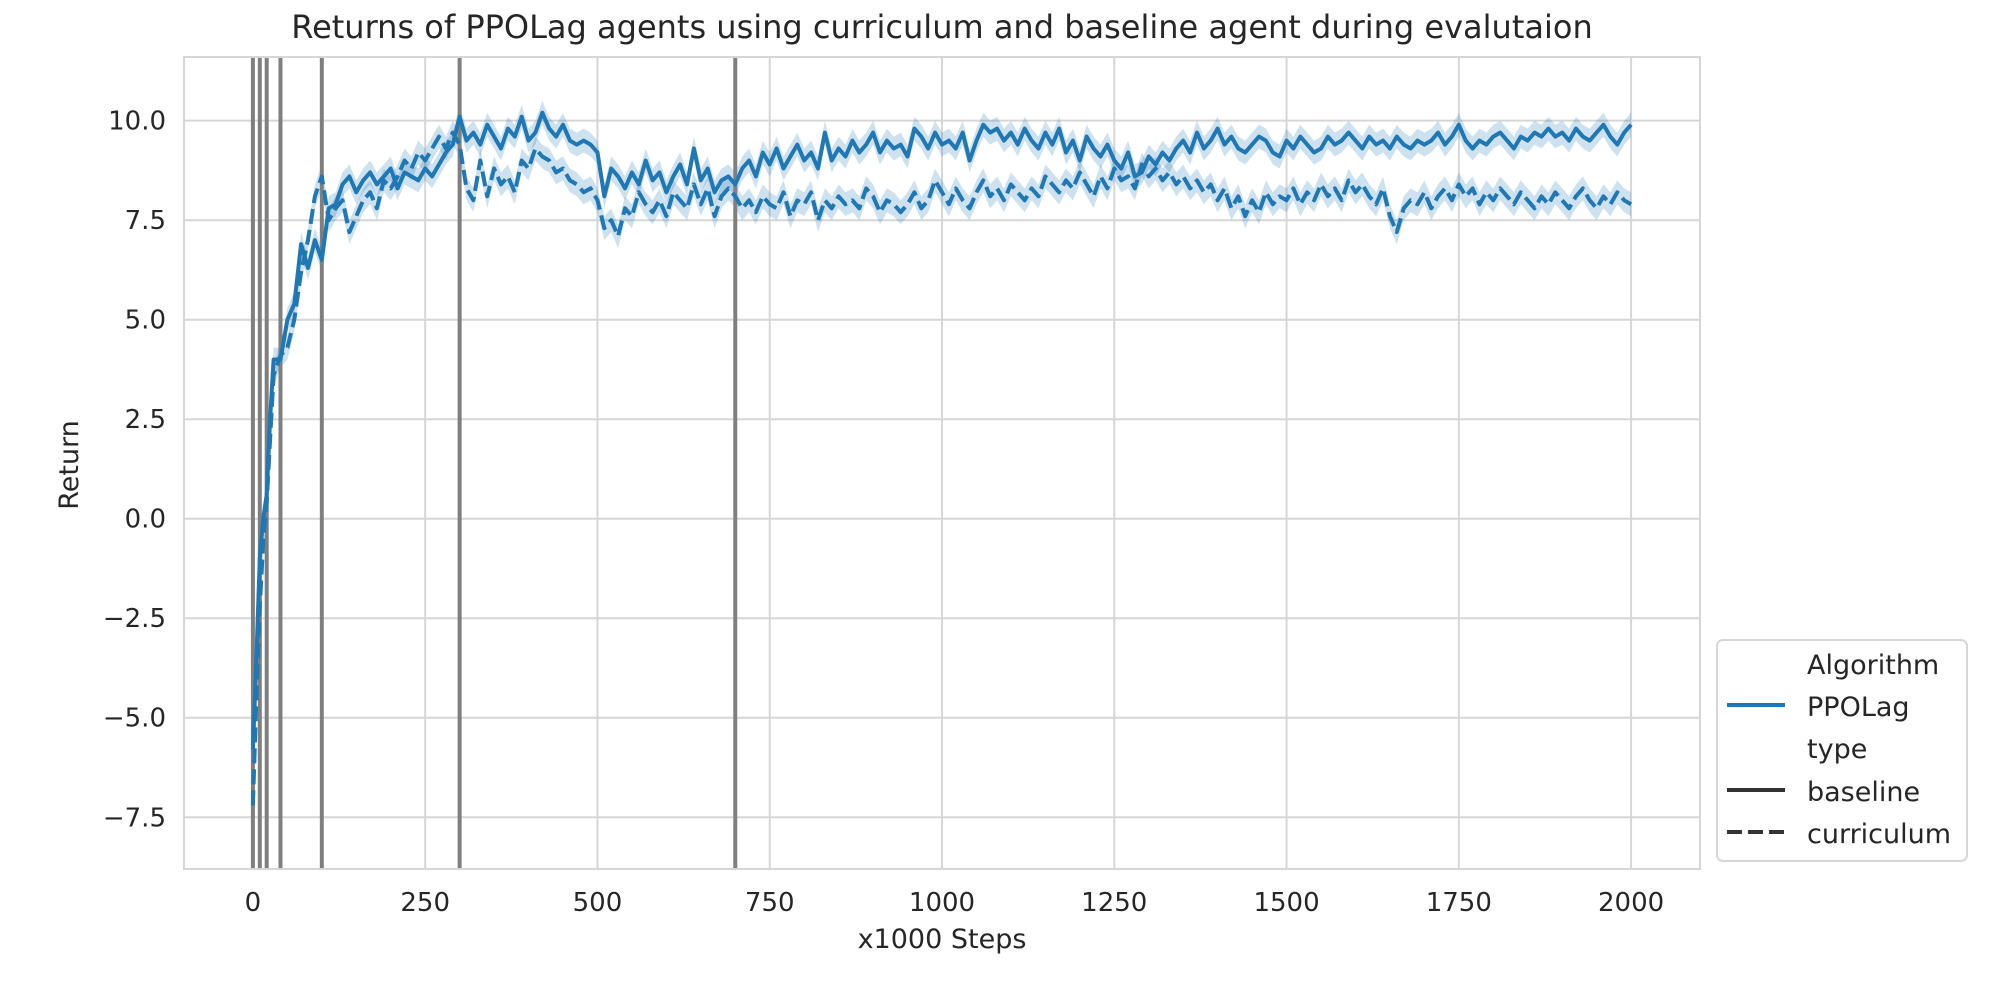 Image resolution: width=2000 pixels, height=1000 pixels. What do you see at coordinates (145, 520) in the screenshot?
I see `y-tick-label: 0.0` at bounding box center [145, 520].